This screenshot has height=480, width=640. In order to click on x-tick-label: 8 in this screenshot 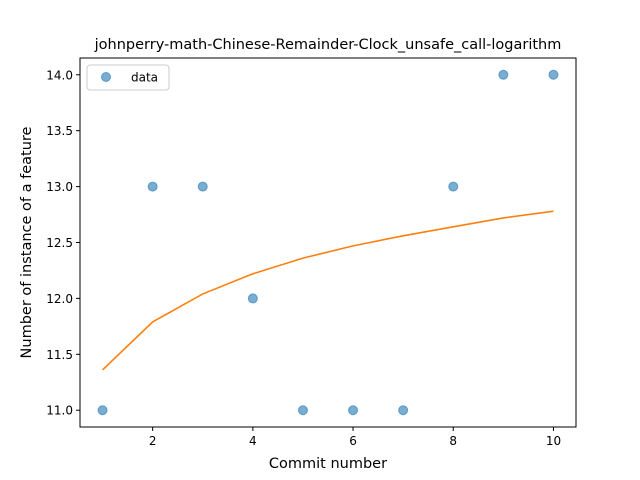, I will do `click(453, 441)`.